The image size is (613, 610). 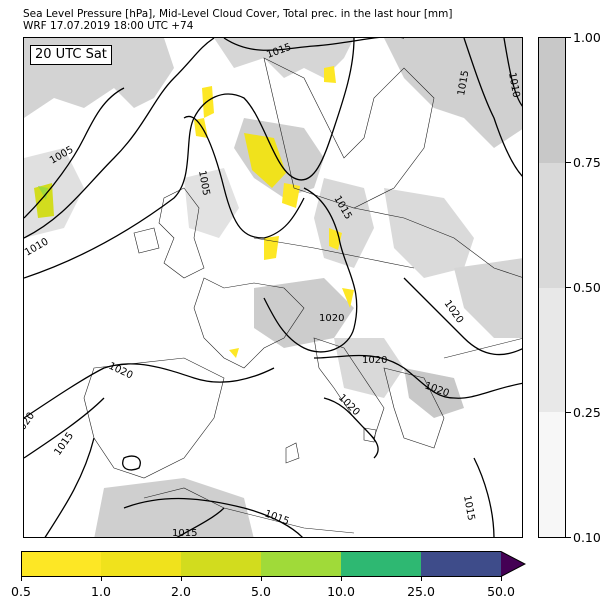 I want to click on precip-cbar-label: 0.5, so click(x=21, y=591).